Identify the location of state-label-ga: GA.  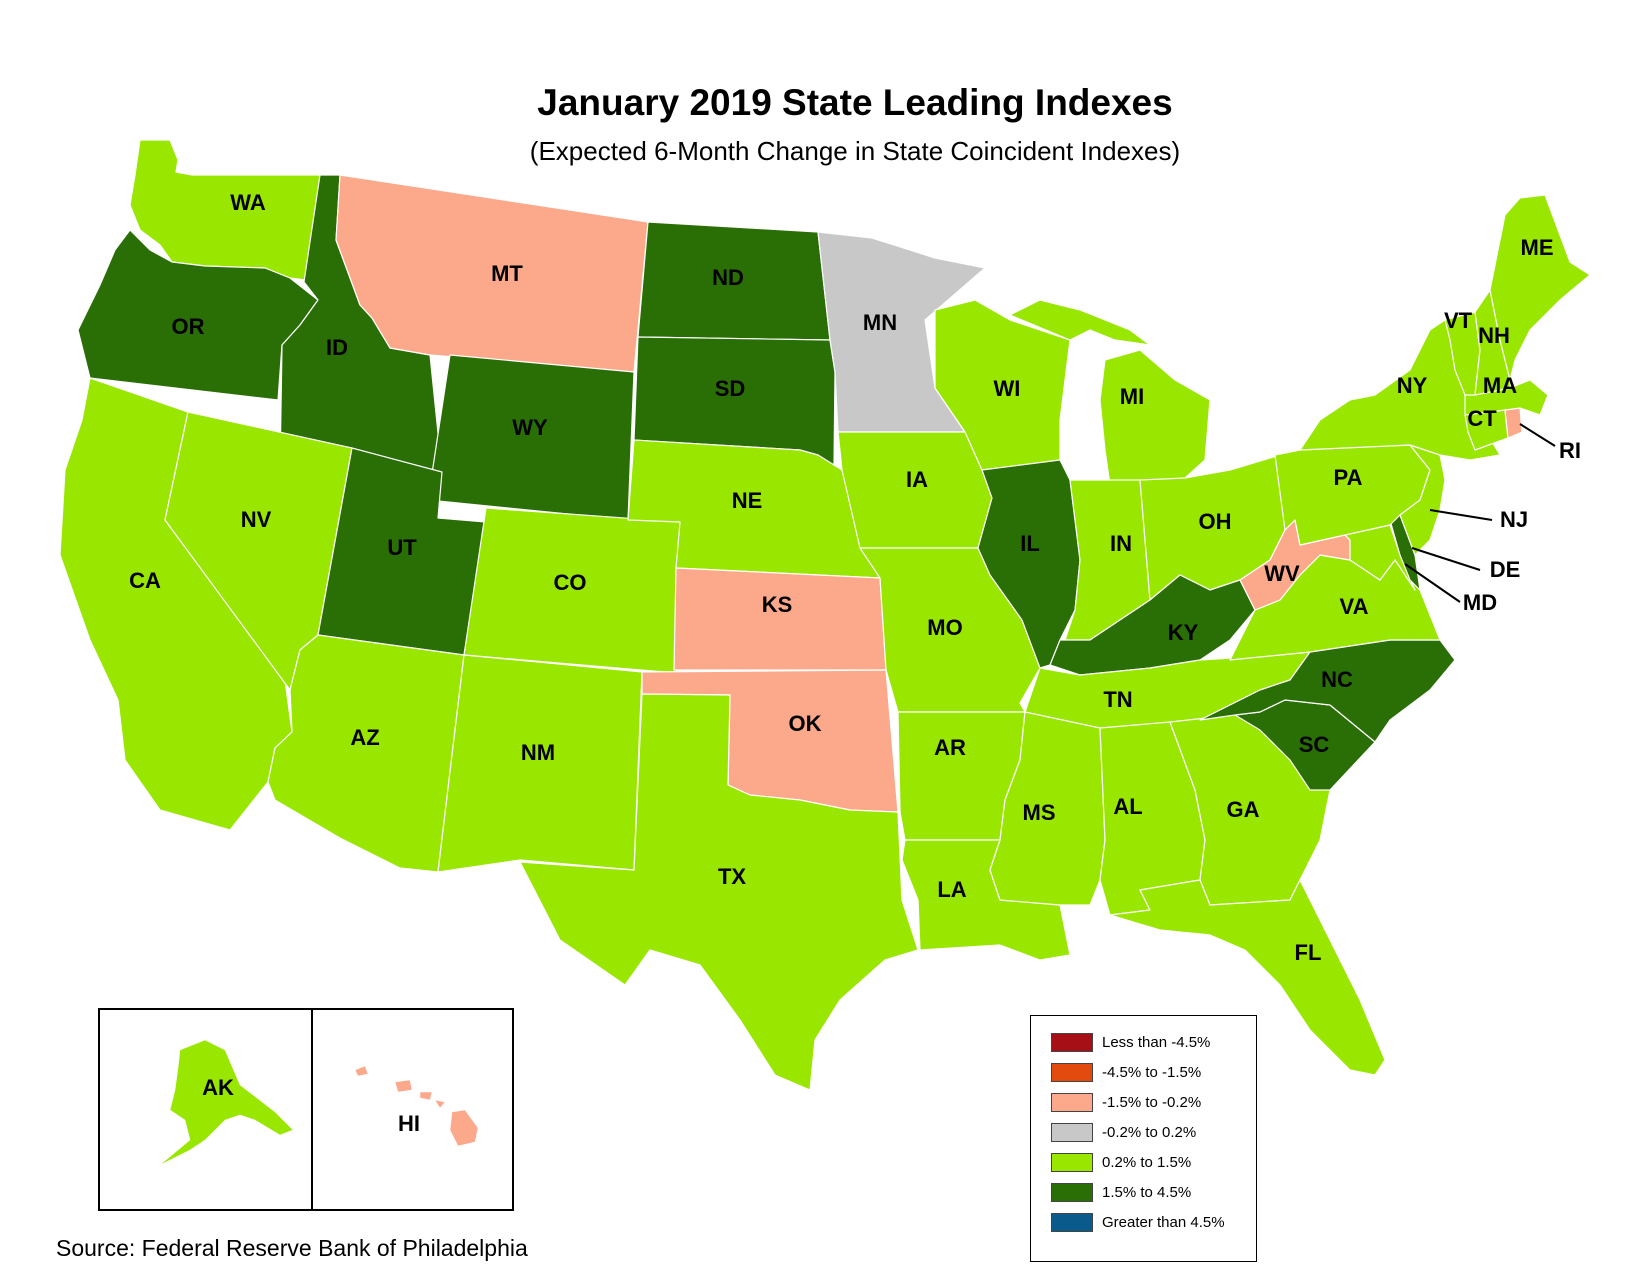
(1243, 809).